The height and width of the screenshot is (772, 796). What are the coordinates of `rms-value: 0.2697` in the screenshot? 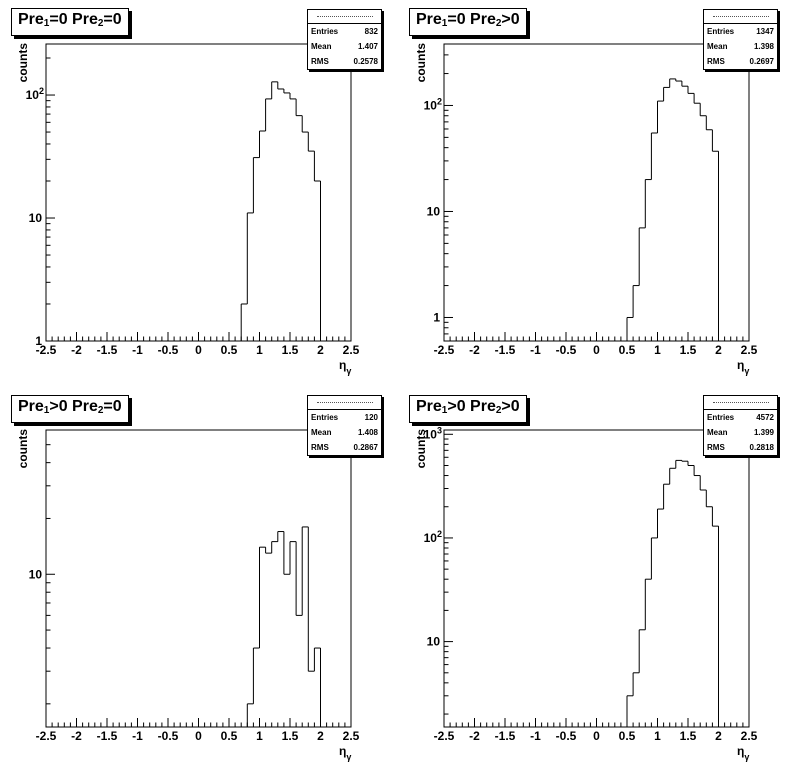 It's located at (761, 61).